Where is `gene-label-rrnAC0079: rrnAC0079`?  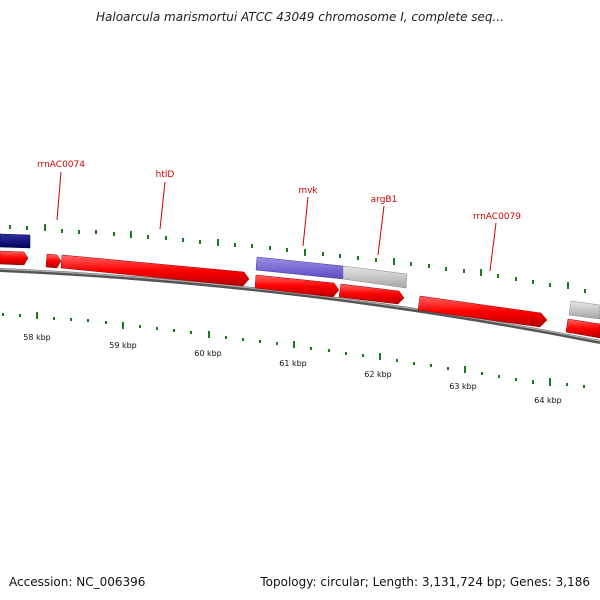
gene-label-rrnAC0079: rrnAC0079 is located at coordinates (497, 217).